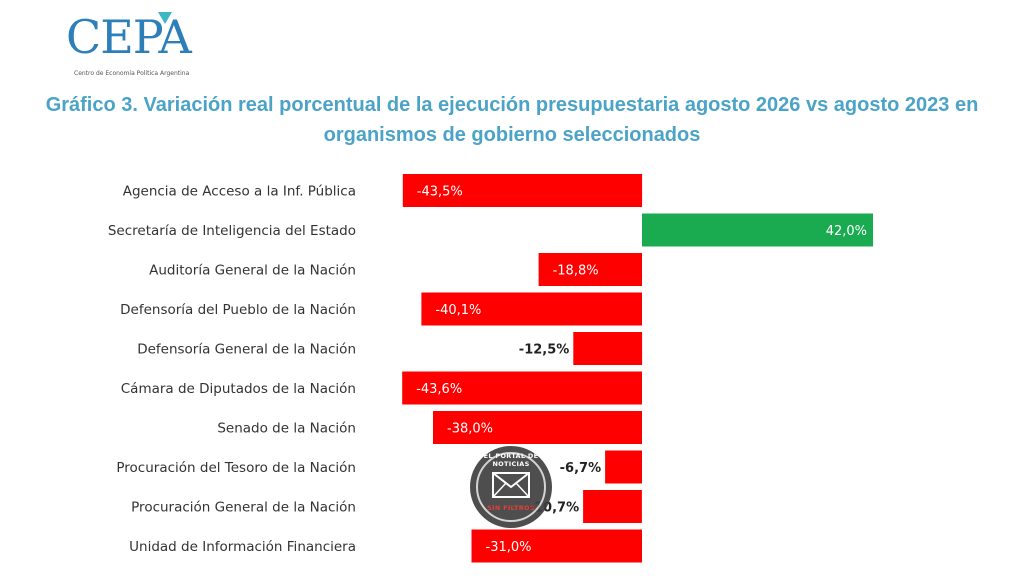  I want to click on value-label-4: -40,1%, so click(458, 310).